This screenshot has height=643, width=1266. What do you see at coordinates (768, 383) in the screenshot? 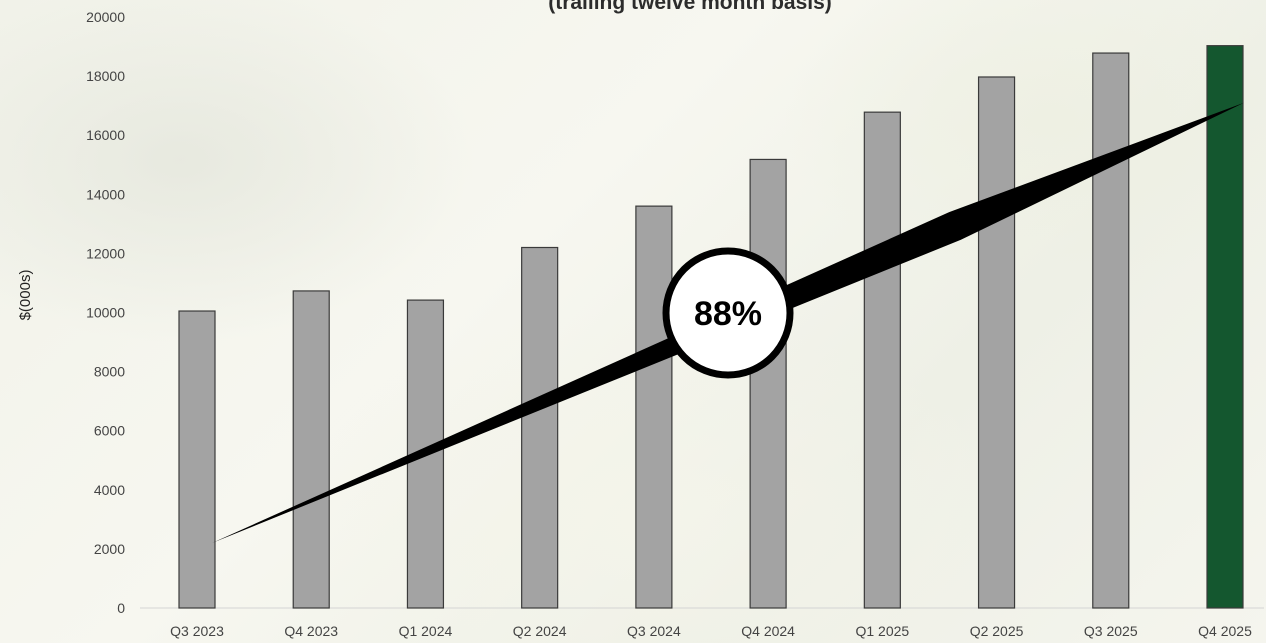
I see `bar-q4-2024` at bounding box center [768, 383].